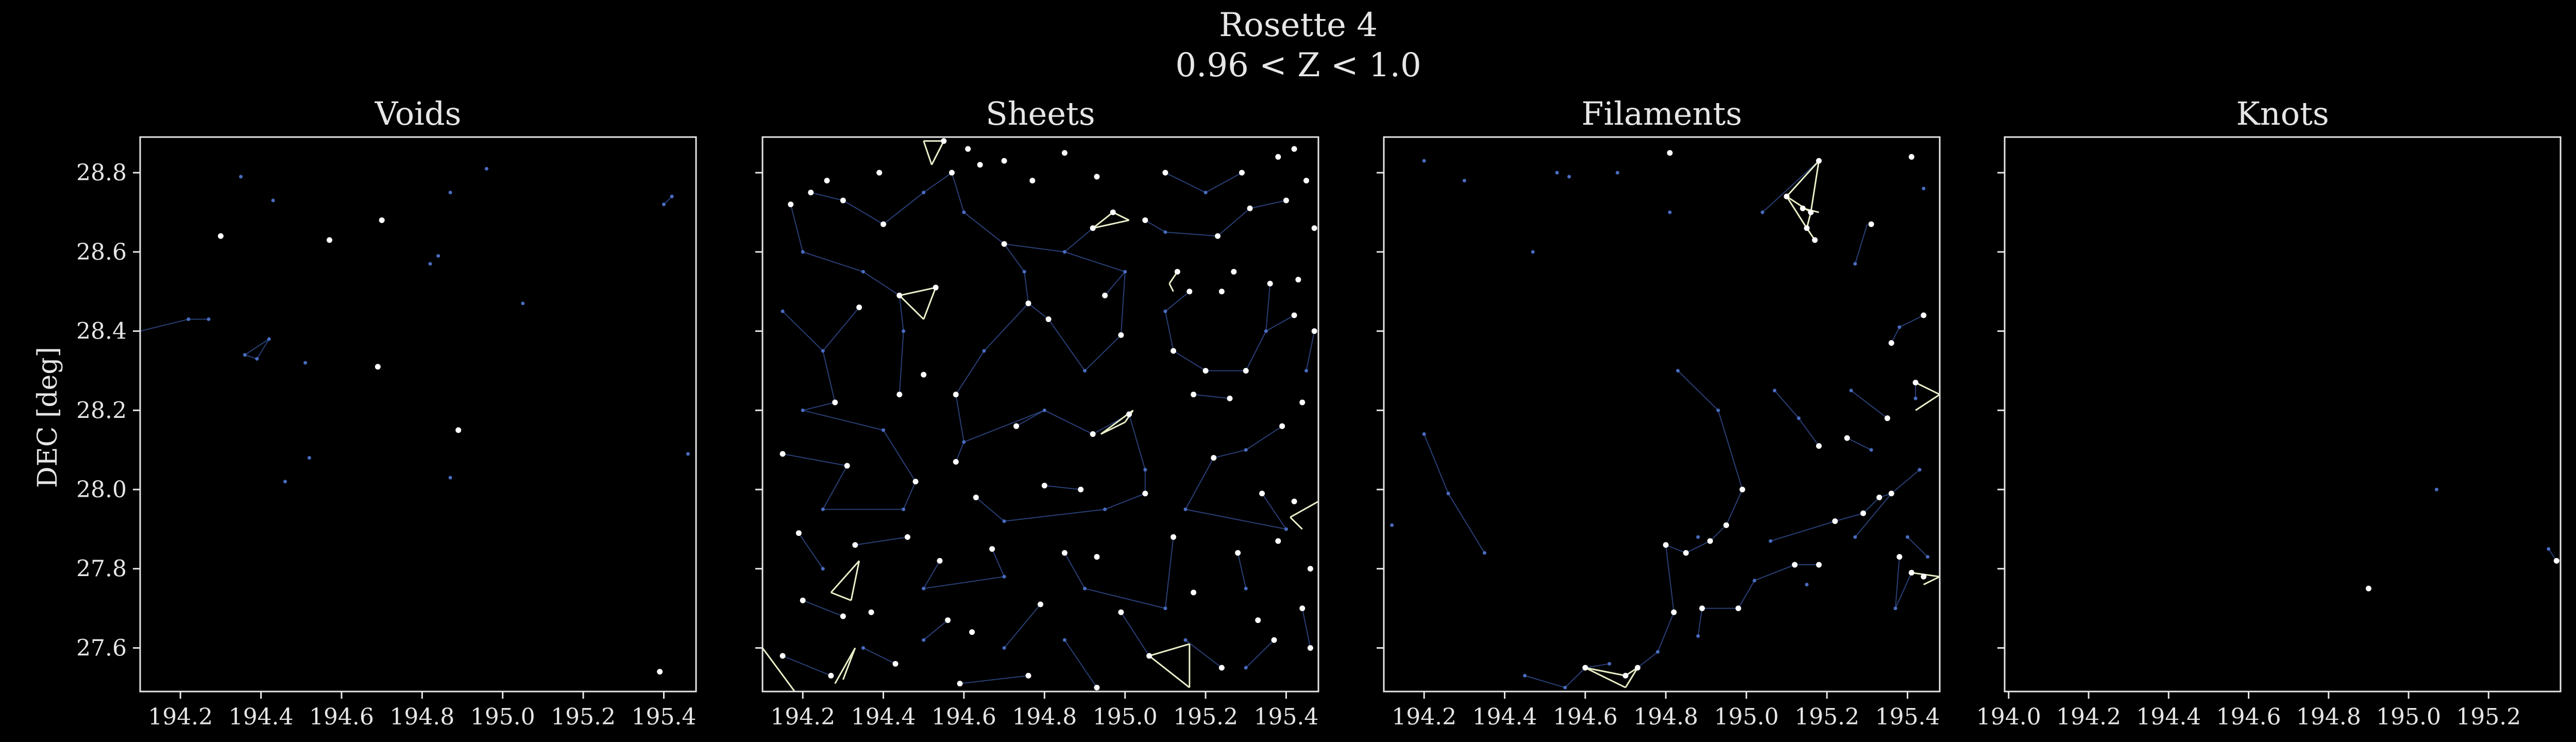 This screenshot has width=2576, height=742. What do you see at coordinates (2008, 717) in the screenshot?
I see `x-tick-label: 194.0` at bounding box center [2008, 717].